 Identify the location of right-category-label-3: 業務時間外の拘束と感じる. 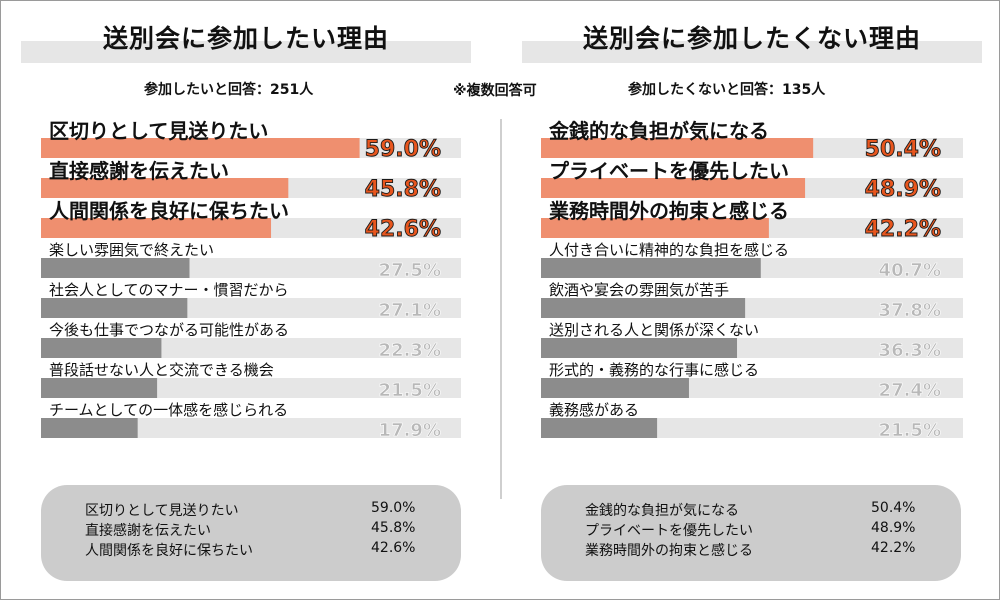
(669, 211).